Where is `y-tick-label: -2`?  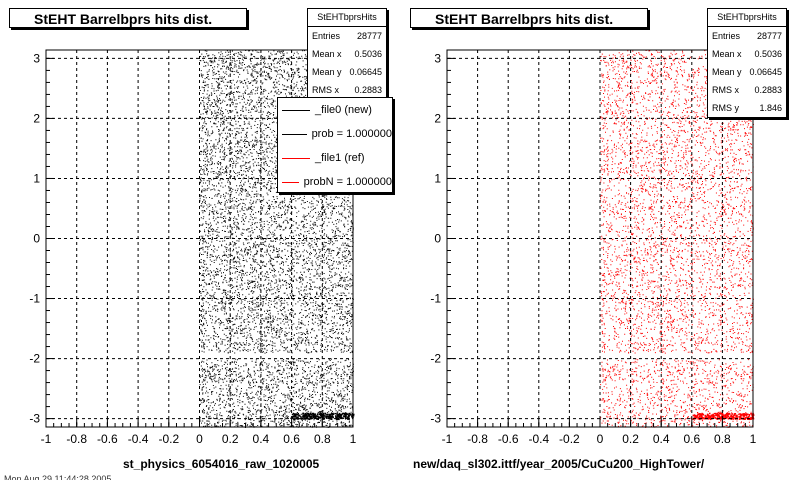 y-tick-label: -2 is located at coordinates (34, 359).